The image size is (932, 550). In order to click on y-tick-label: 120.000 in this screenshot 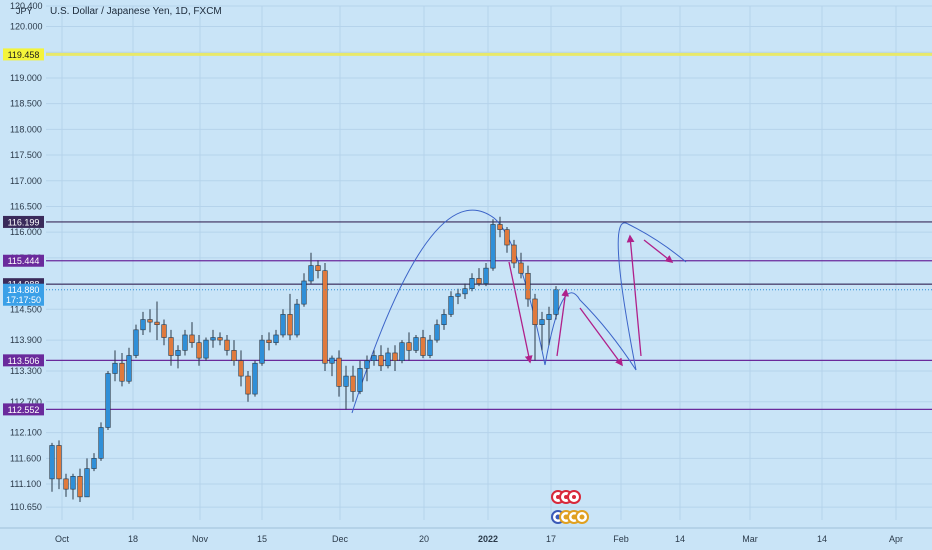, I will do `click(26, 27)`.